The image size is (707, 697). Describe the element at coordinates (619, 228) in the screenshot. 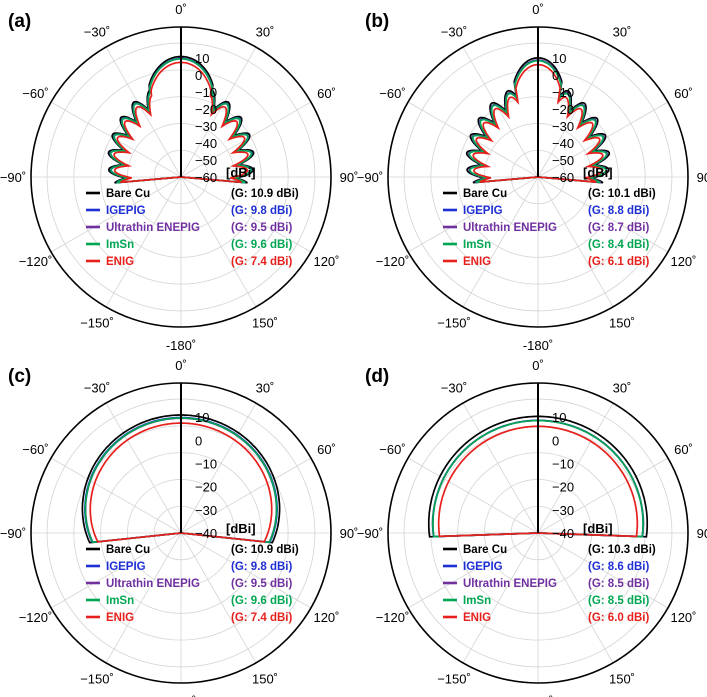

I see `legend-gain: (G: 8.7 dBi)` at that location.